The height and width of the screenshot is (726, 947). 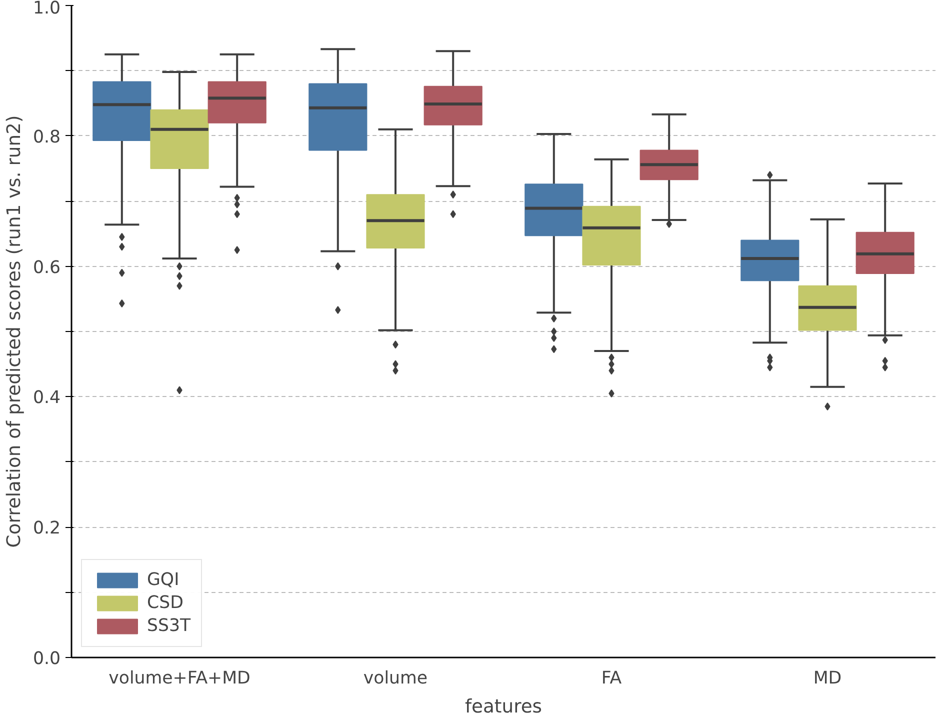 I want to click on y-tick-label: 0.4, so click(x=46, y=398).